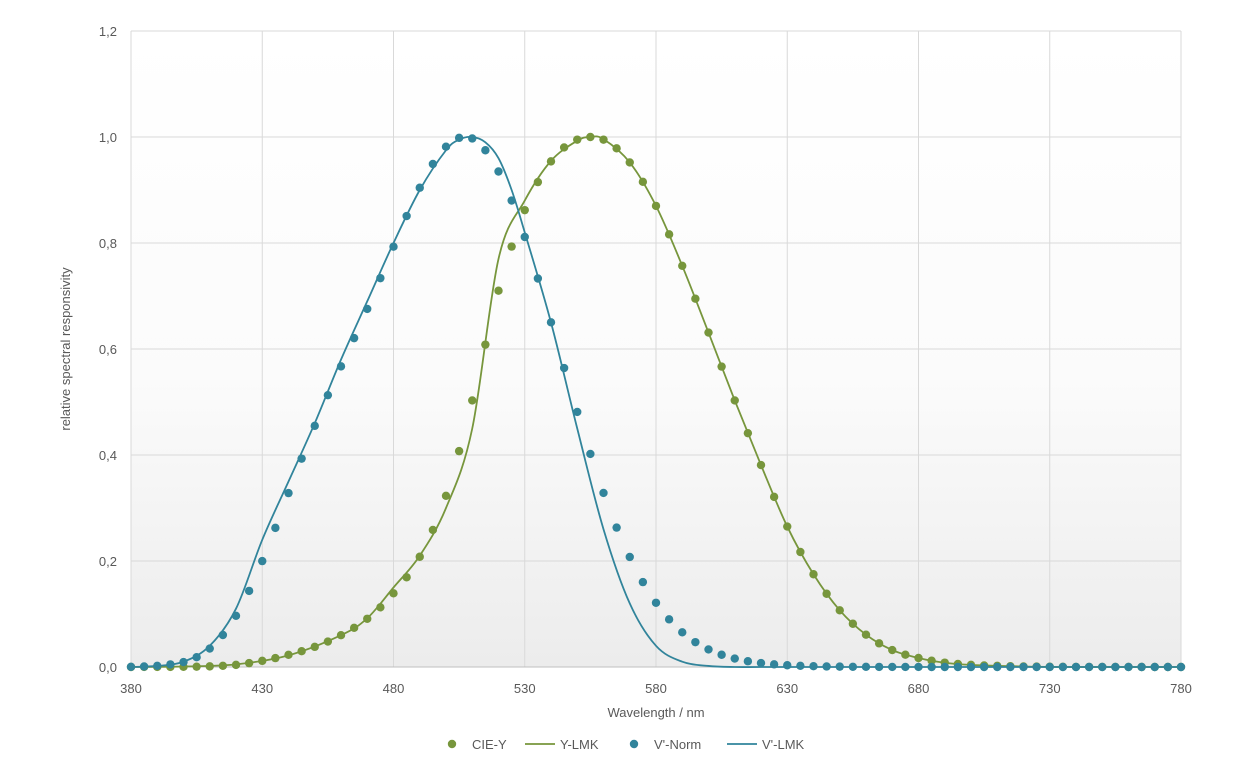  I want to click on x-tick-label: 630, so click(787, 688).